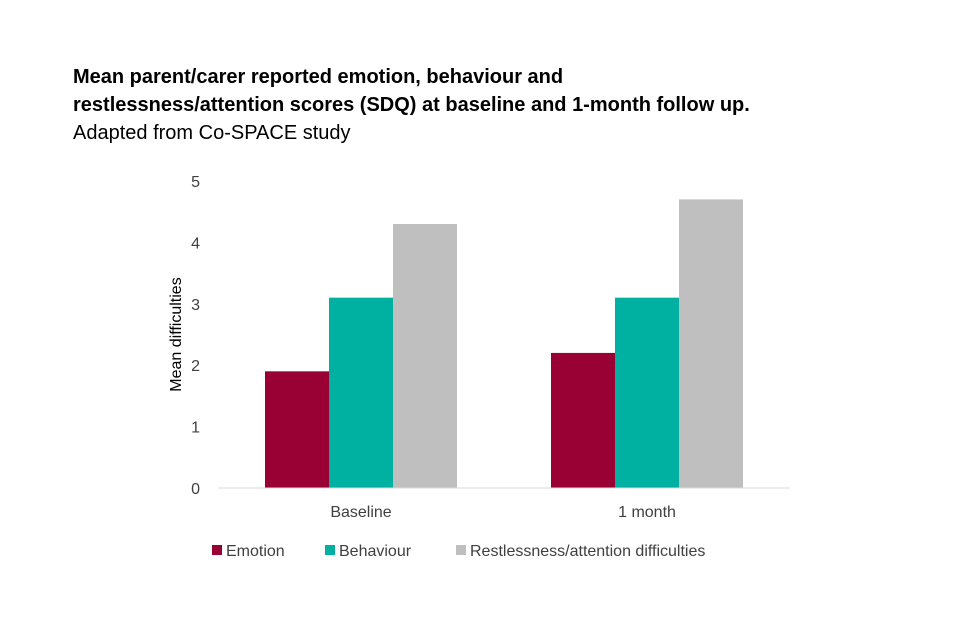 The height and width of the screenshot is (640, 960). Describe the element at coordinates (647, 392) in the screenshot. I see `bar-behaviour-1-month` at that location.